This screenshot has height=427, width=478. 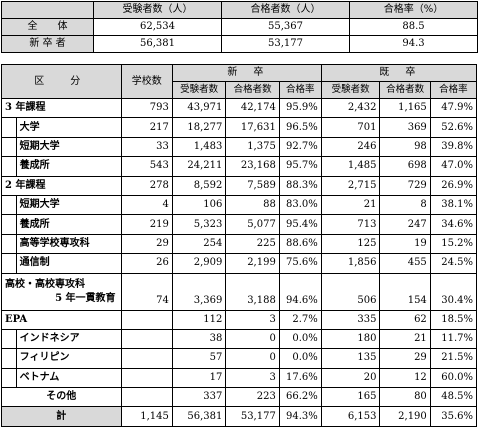 What do you see at coordinates (199, 147) in the screenshot?
I see `value-cell: 1,483` at bounding box center [199, 147].